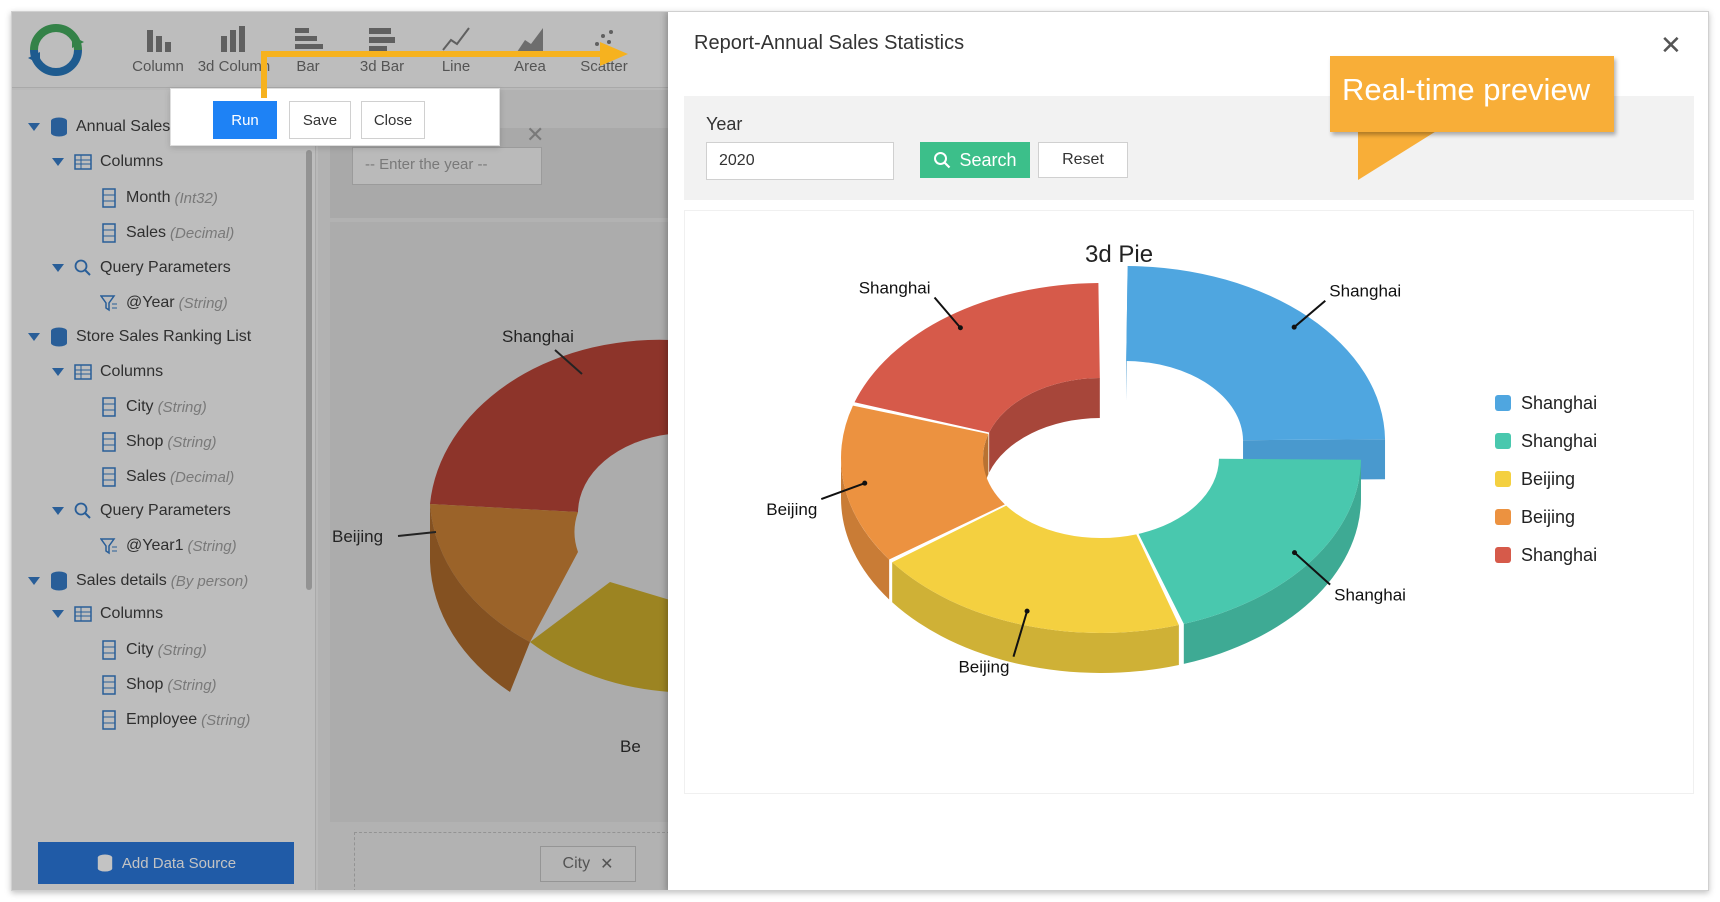  Describe the element at coordinates (83, 162) in the screenshot. I see `table-icon` at that location.